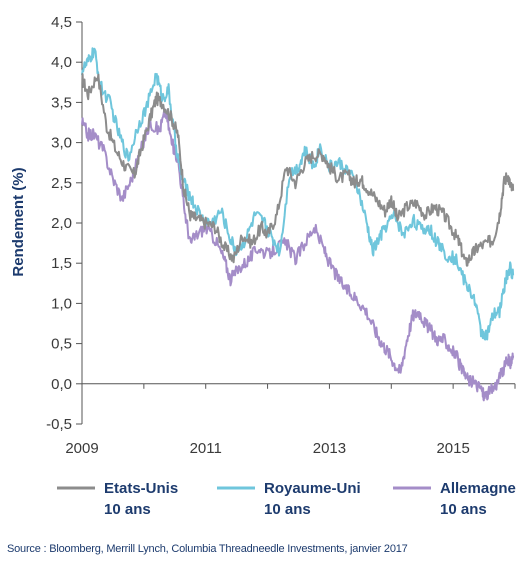  What do you see at coordinates (61, 263) in the screenshot?
I see `y-tick-label: 1,5` at bounding box center [61, 263].